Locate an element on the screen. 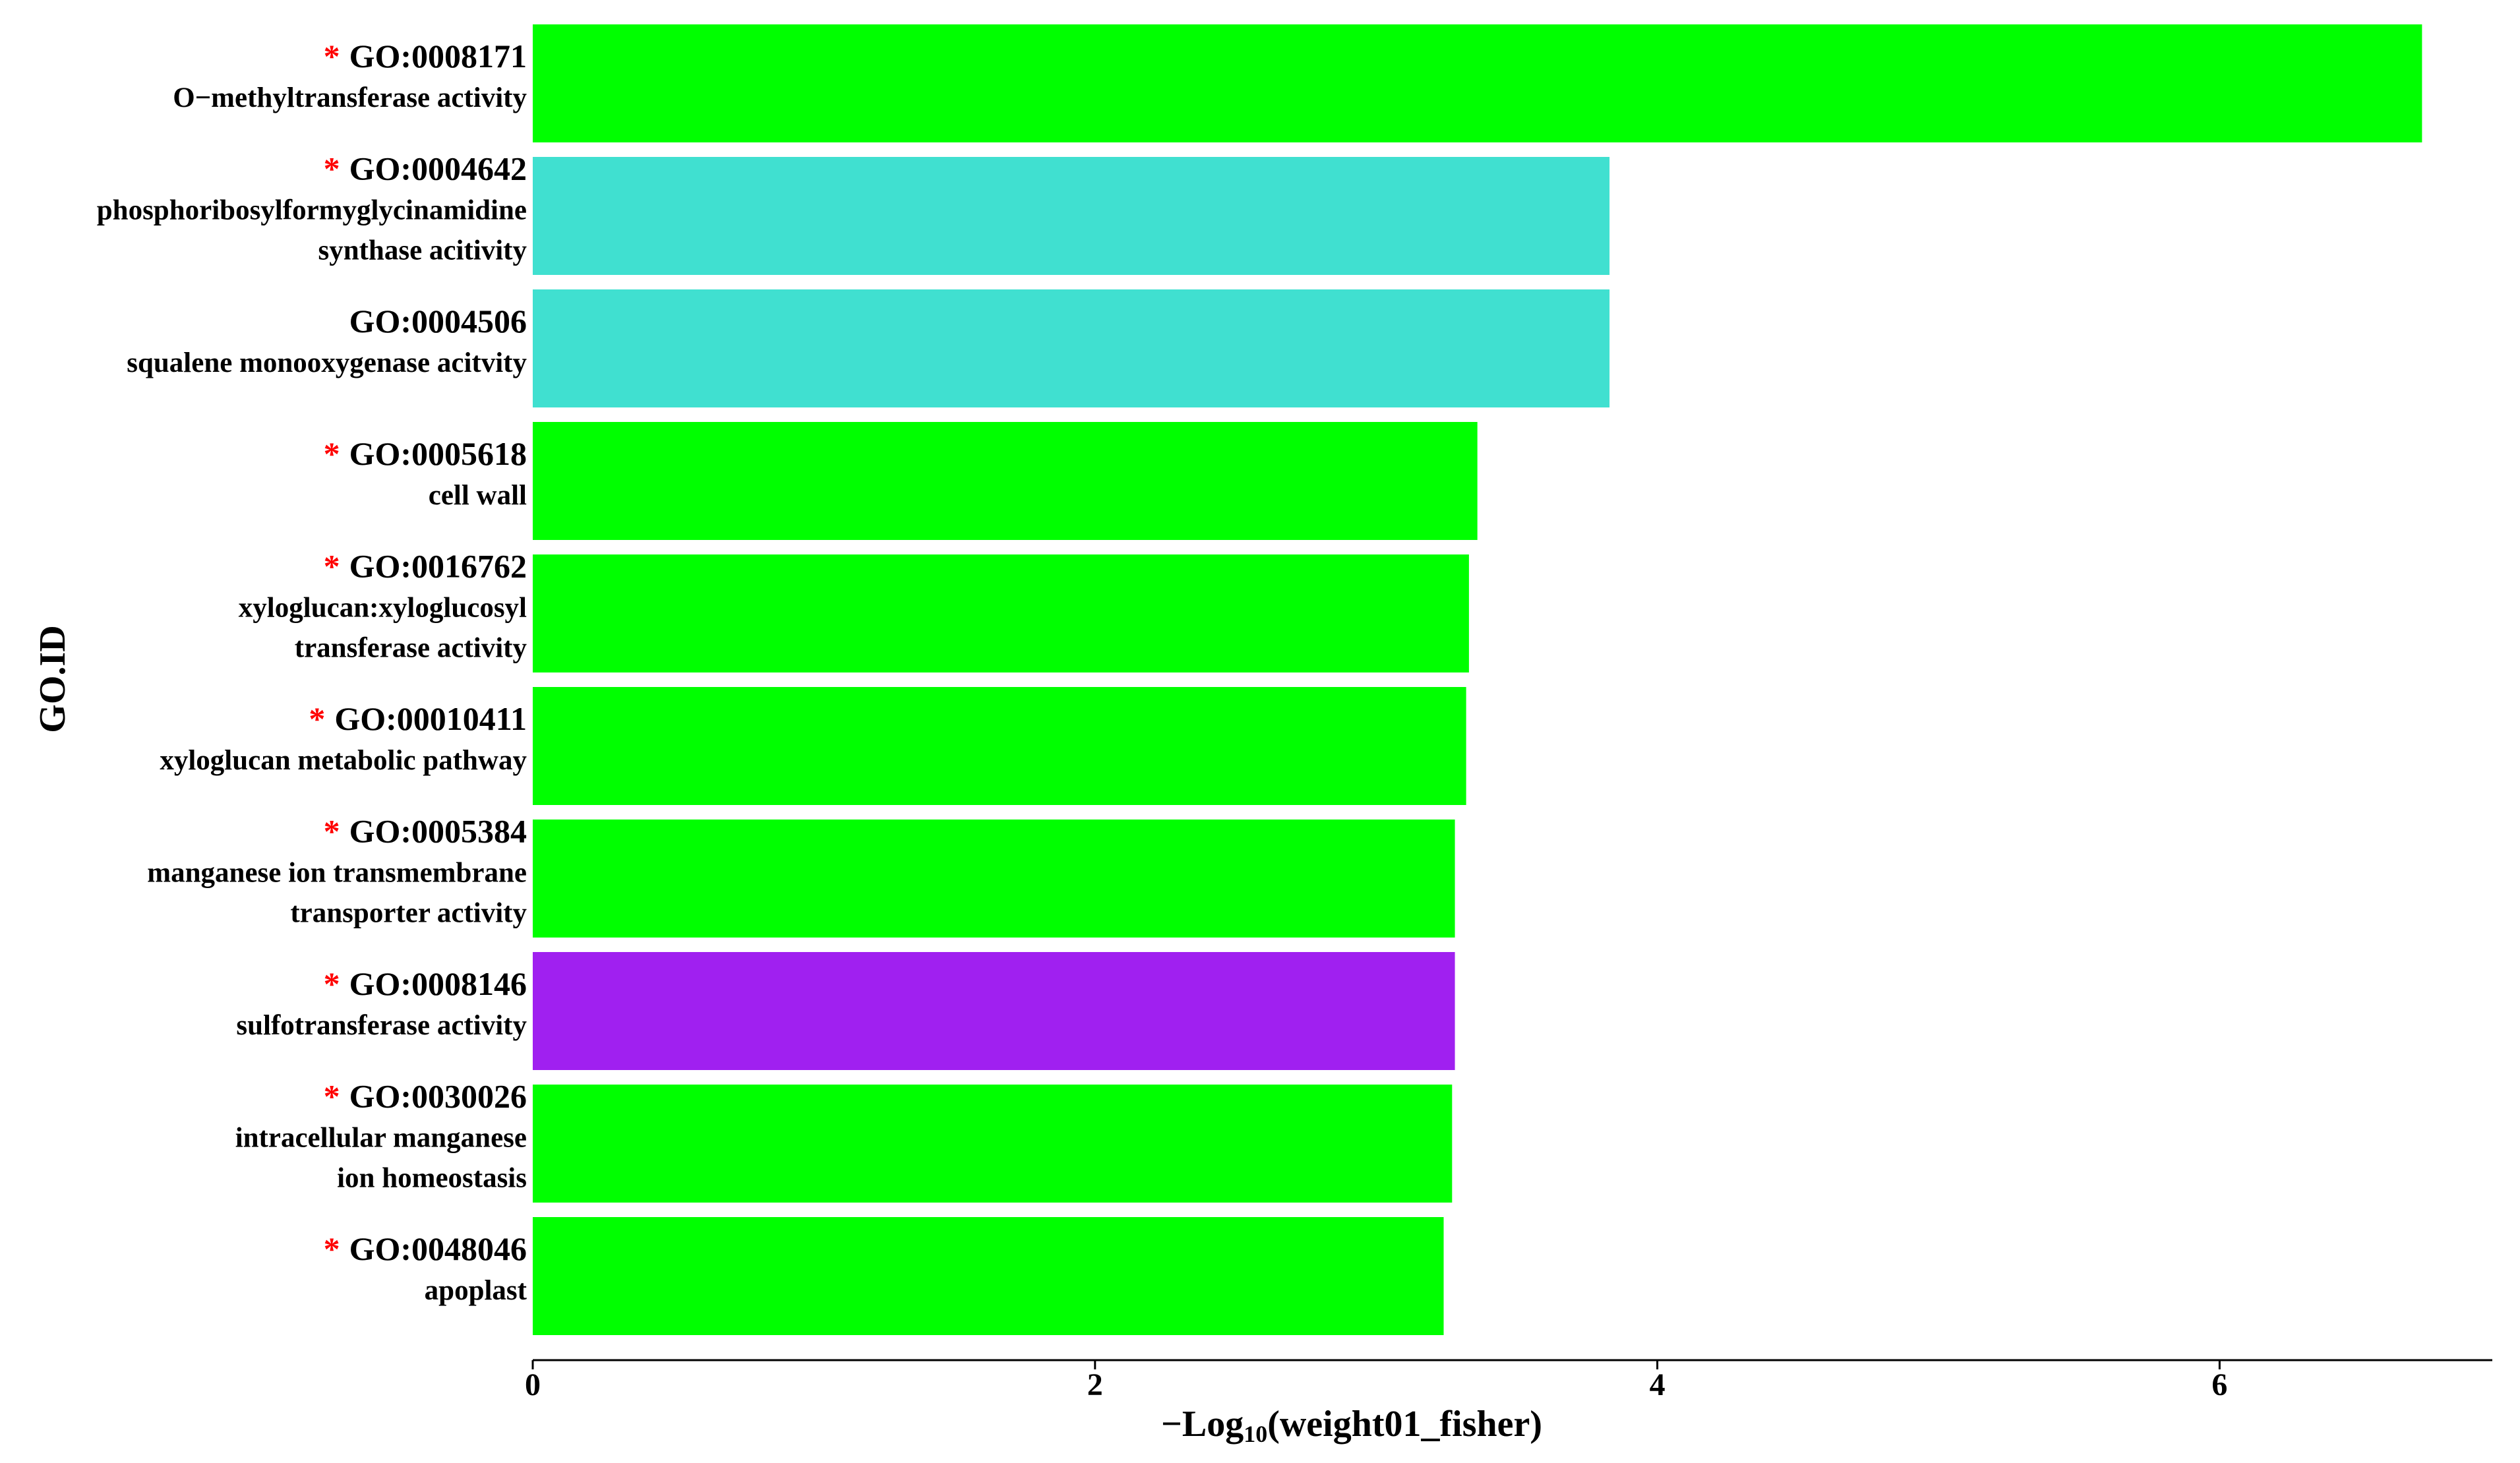 The image size is (2520, 1463). category-label: * GO:00010411 is located at coordinates (418, 718).